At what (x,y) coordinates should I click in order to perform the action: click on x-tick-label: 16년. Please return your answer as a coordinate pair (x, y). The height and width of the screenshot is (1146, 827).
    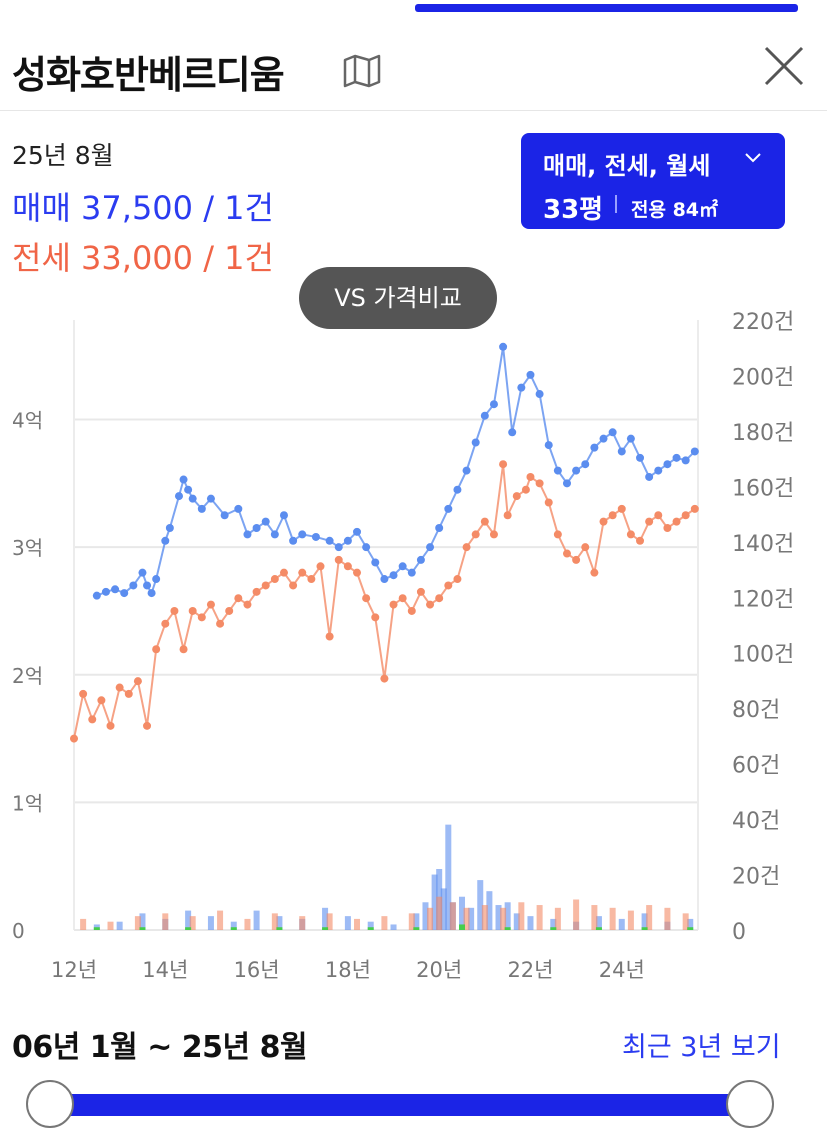
    Looking at the image, I should click on (257, 970).